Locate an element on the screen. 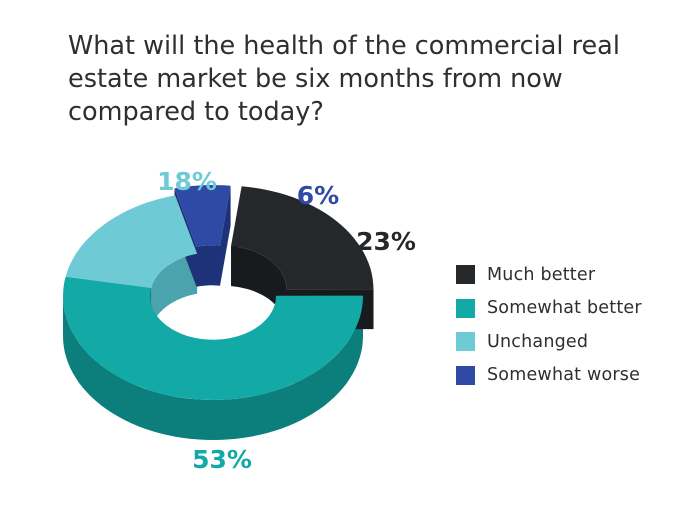  slice-cut-face is located at coordinates (225, 235).